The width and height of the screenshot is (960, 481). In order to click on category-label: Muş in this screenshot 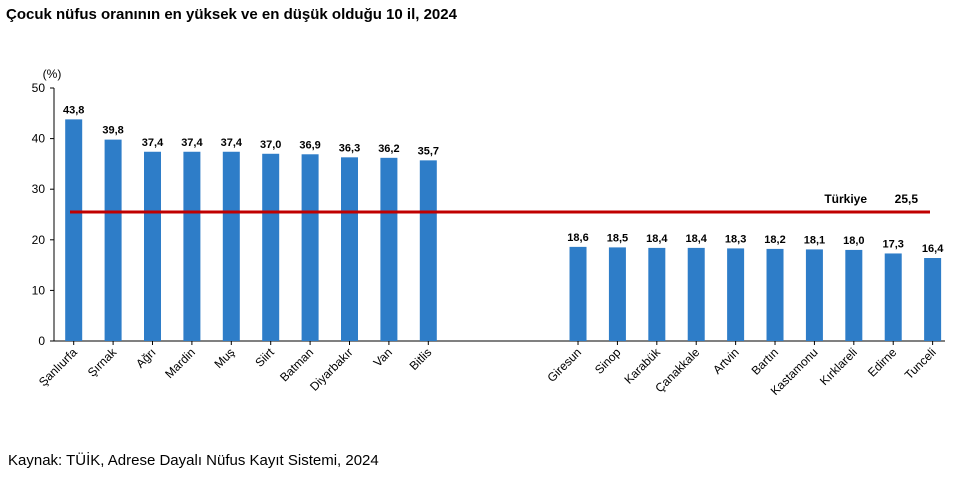, I will do `click(224, 358)`.